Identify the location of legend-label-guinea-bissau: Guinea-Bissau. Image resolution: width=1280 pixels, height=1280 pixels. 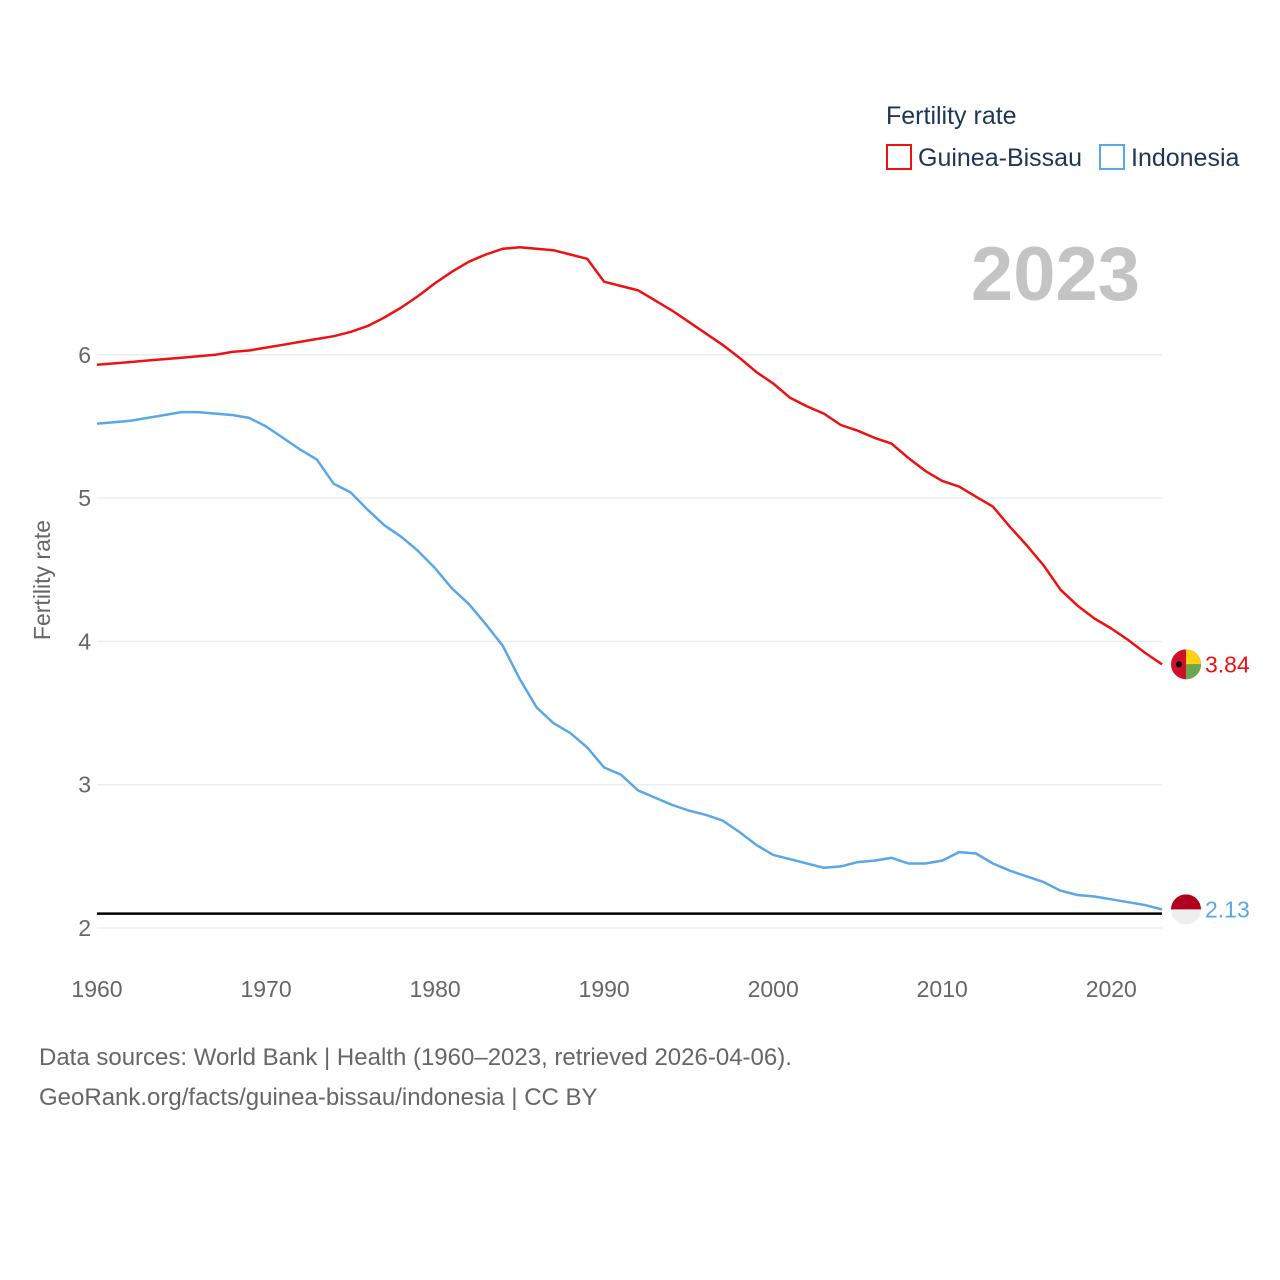
(1000, 158).